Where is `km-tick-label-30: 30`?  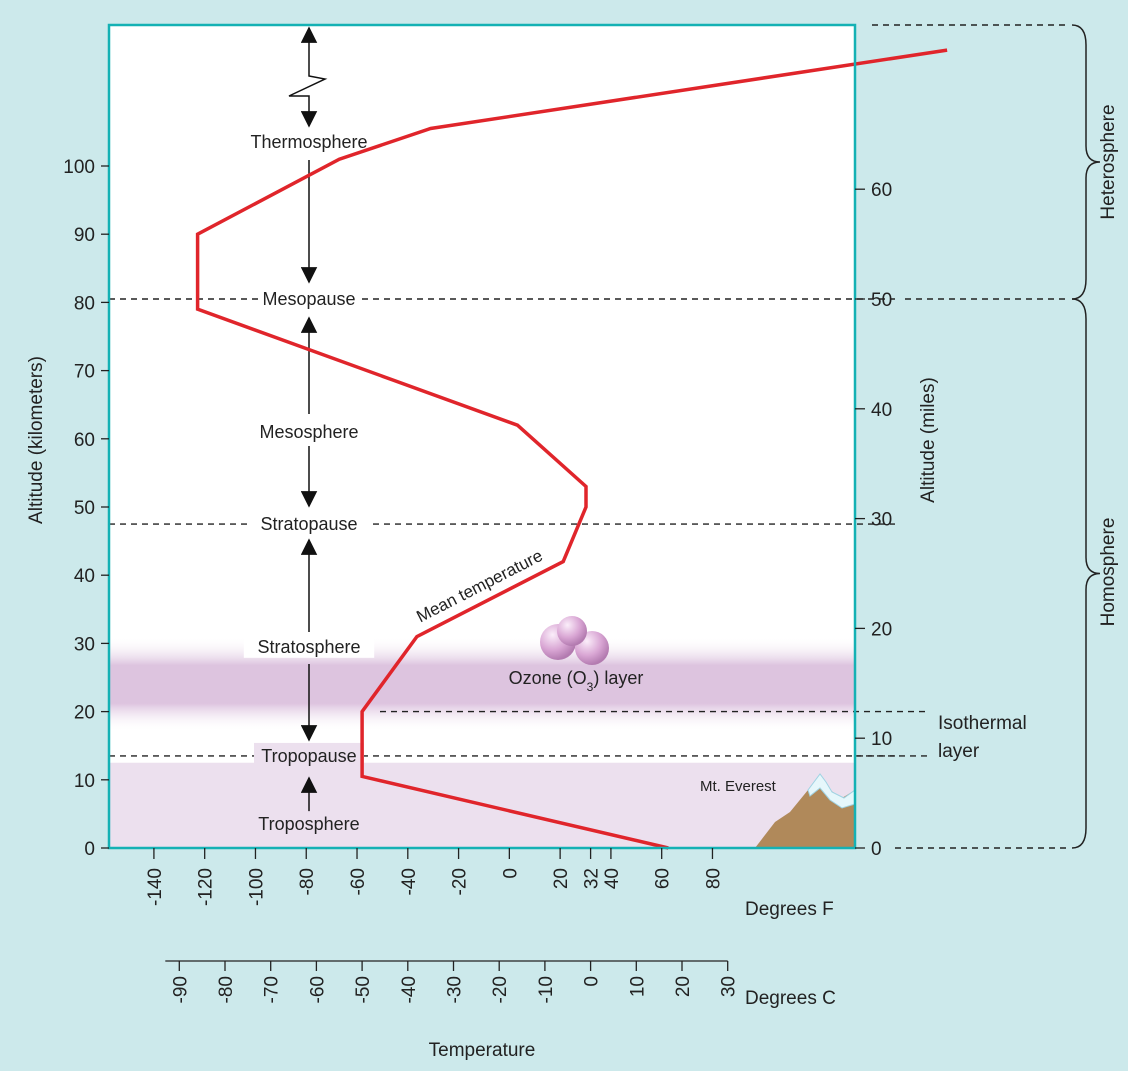 km-tick-label-30: 30 is located at coordinates (84, 644).